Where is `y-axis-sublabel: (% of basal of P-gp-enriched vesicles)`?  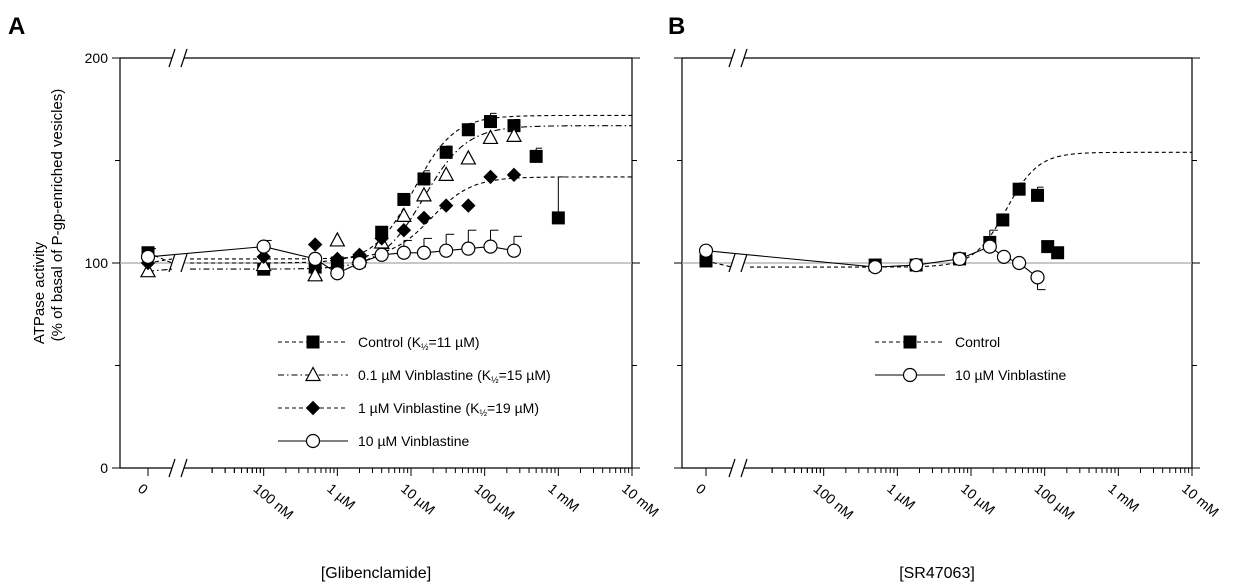
y-axis-sublabel: (% of basal of P-gp-enriched vesicles) is located at coordinates (57, 215).